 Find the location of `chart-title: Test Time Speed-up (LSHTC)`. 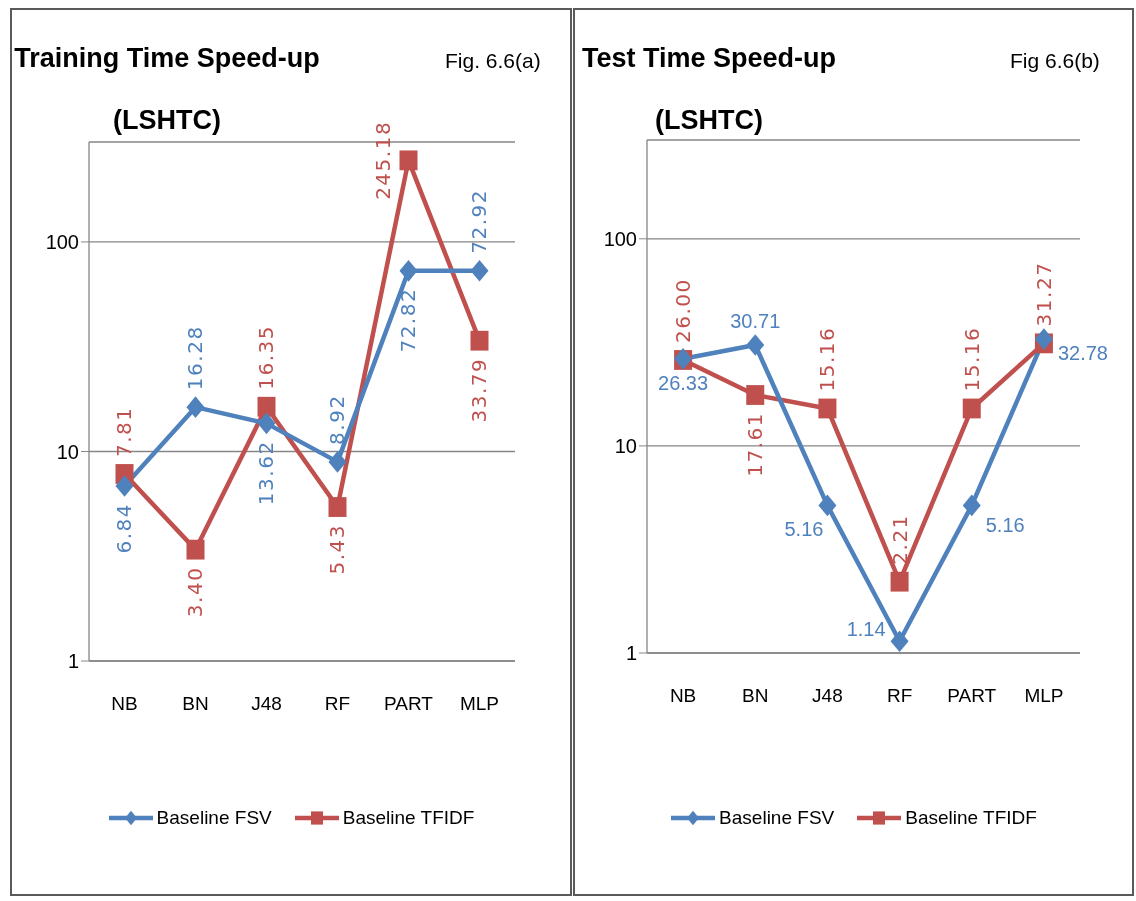

chart-title: Test Time Speed-up (LSHTC) is located at coordinates (709, 89).